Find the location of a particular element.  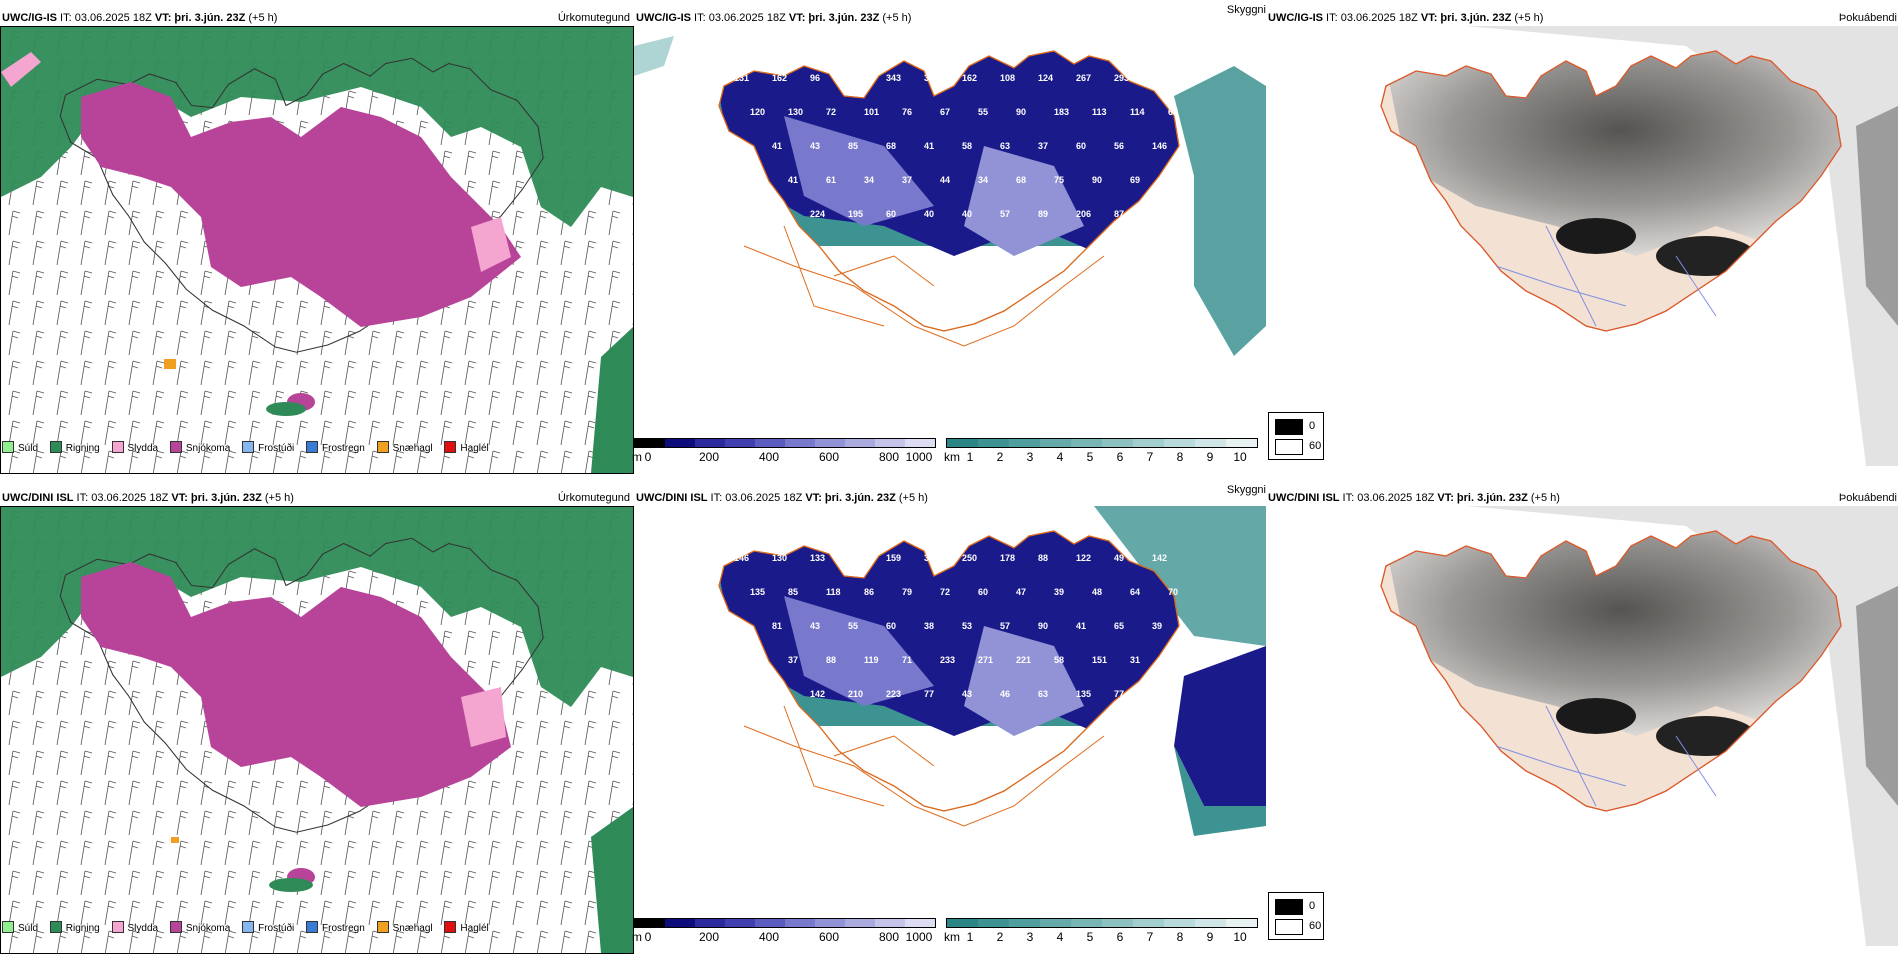

sleet-area is located at coordinates (21, 69).